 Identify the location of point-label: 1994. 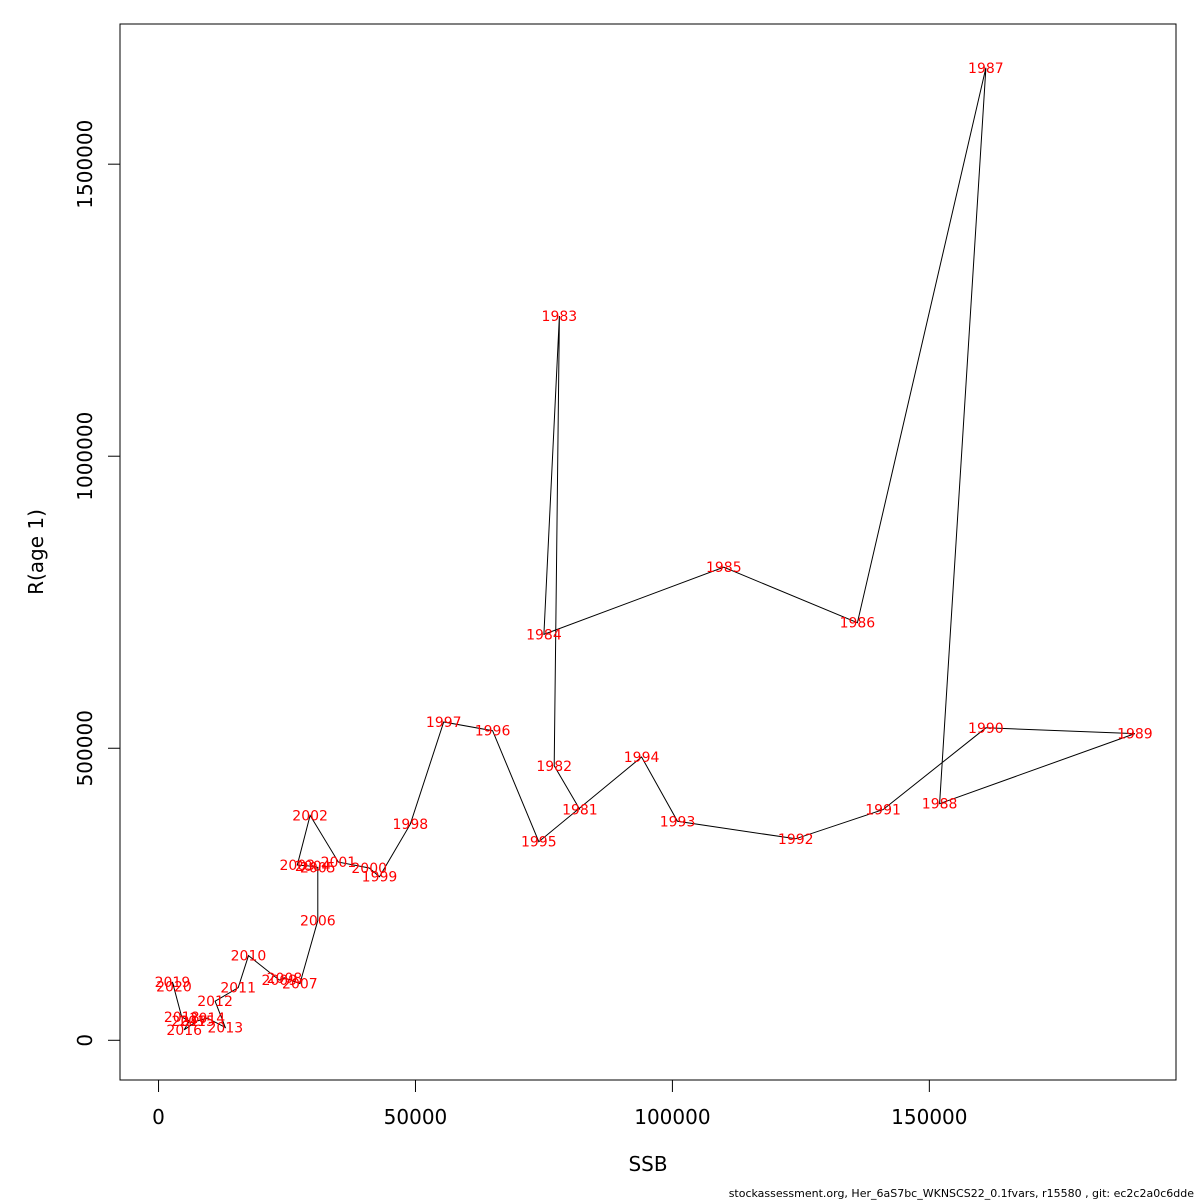
(642, 758).